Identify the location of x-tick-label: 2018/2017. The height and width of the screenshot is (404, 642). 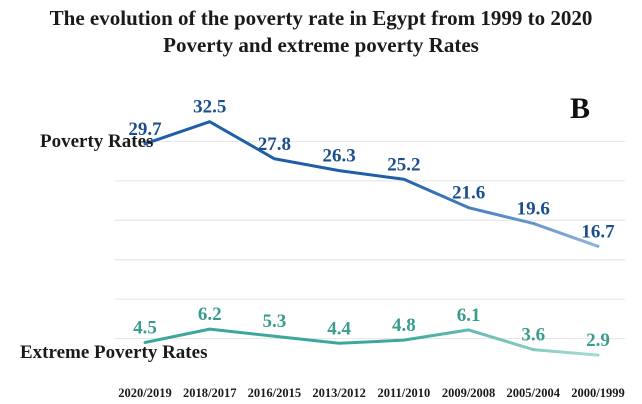
(209, 393).